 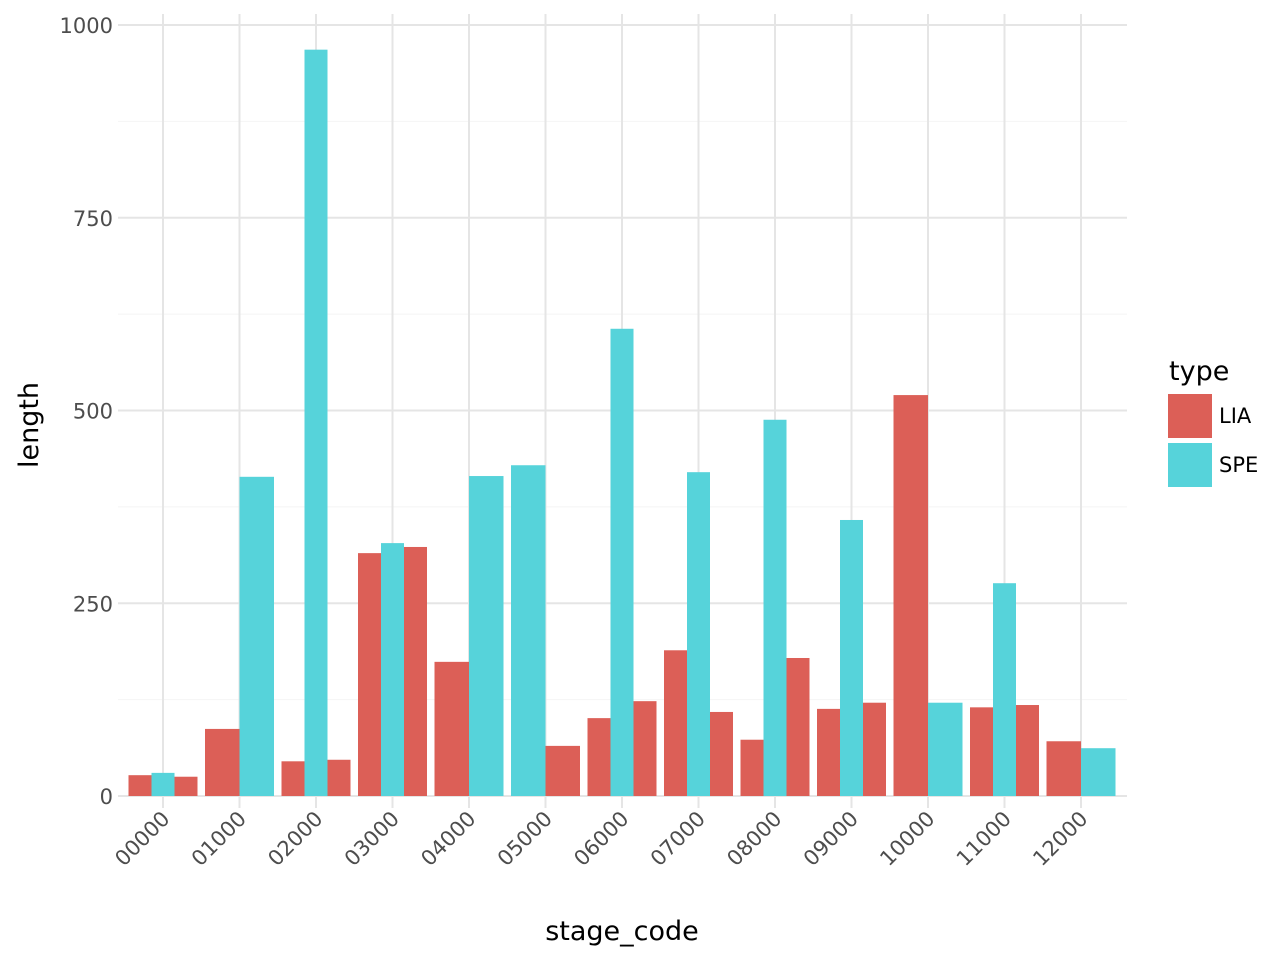 What do you see at coordinates (93, 219) in the screenshot?
I see `y-tick-label: 750` at bounding box center [93, 219].